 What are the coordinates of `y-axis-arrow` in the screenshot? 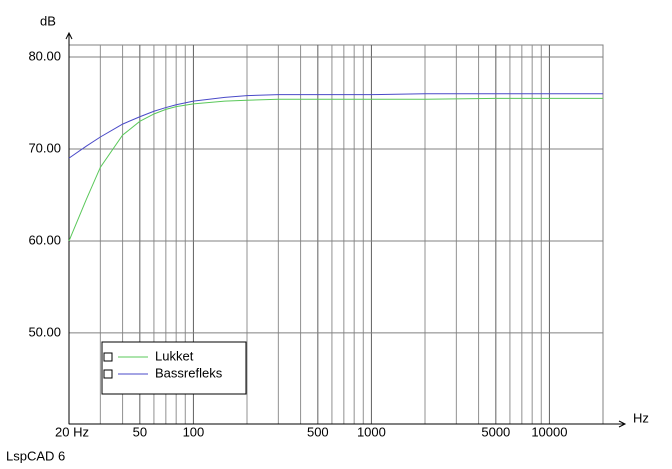 It's located at (69, 35).